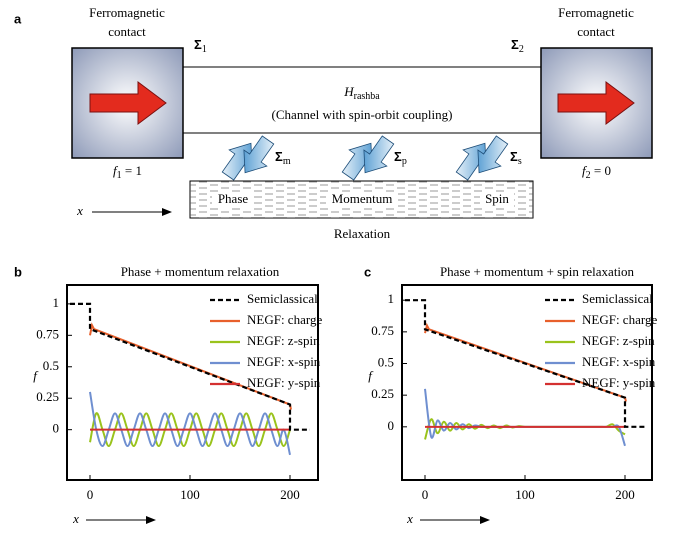 The image size is (685, 539). I want to click on sigma-label-part: p, so click(404, 161).